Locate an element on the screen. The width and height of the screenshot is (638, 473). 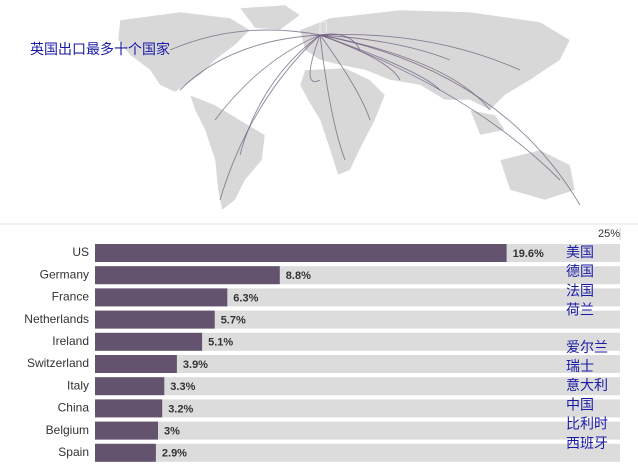
y-tick-label: Spain is located at coordinates (73, 452).